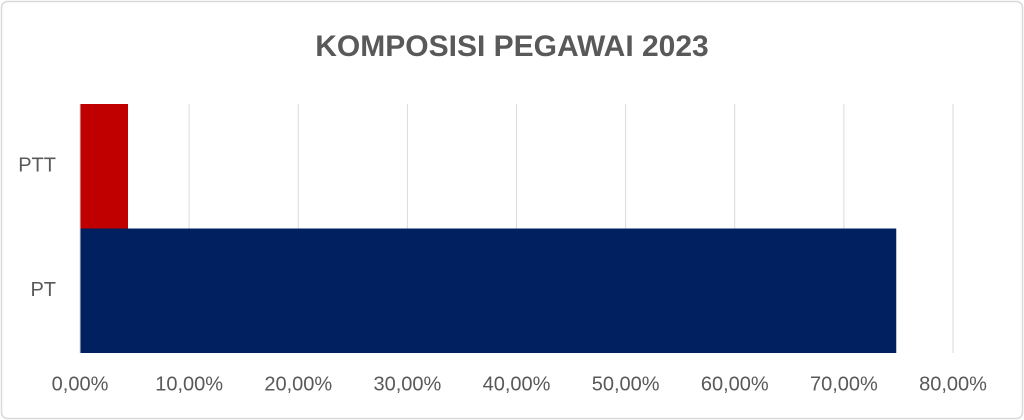  Describe the element at coordinates (43, 290) in the screenshot. I see `y-tick-label: PT` at that location.